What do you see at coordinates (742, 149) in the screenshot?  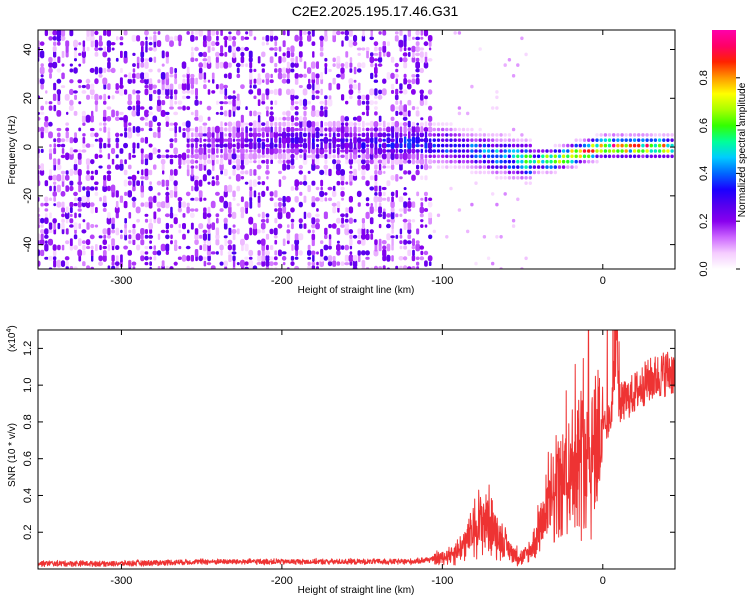 I see `colorbar-label: Normalized spectral amplitude` at bounding box center [742, 149].